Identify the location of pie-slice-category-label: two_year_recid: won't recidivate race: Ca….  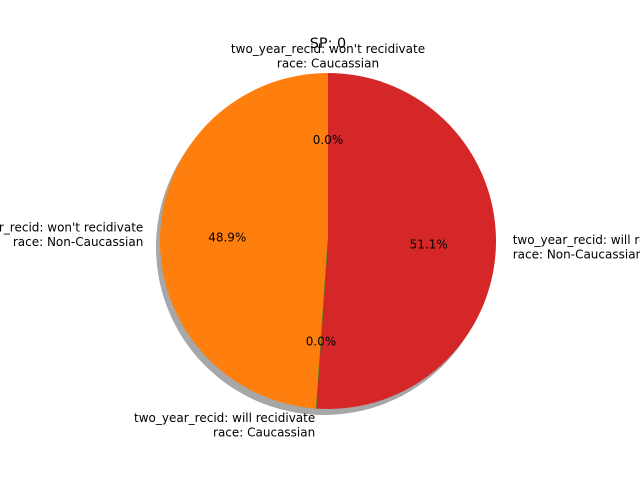
(328, 56).